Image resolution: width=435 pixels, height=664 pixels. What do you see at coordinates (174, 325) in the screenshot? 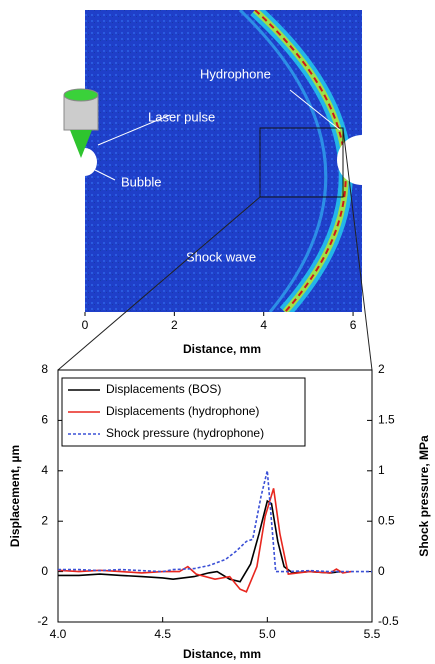
I see `x-tick-label: 2` at bounding box center [174, 325].